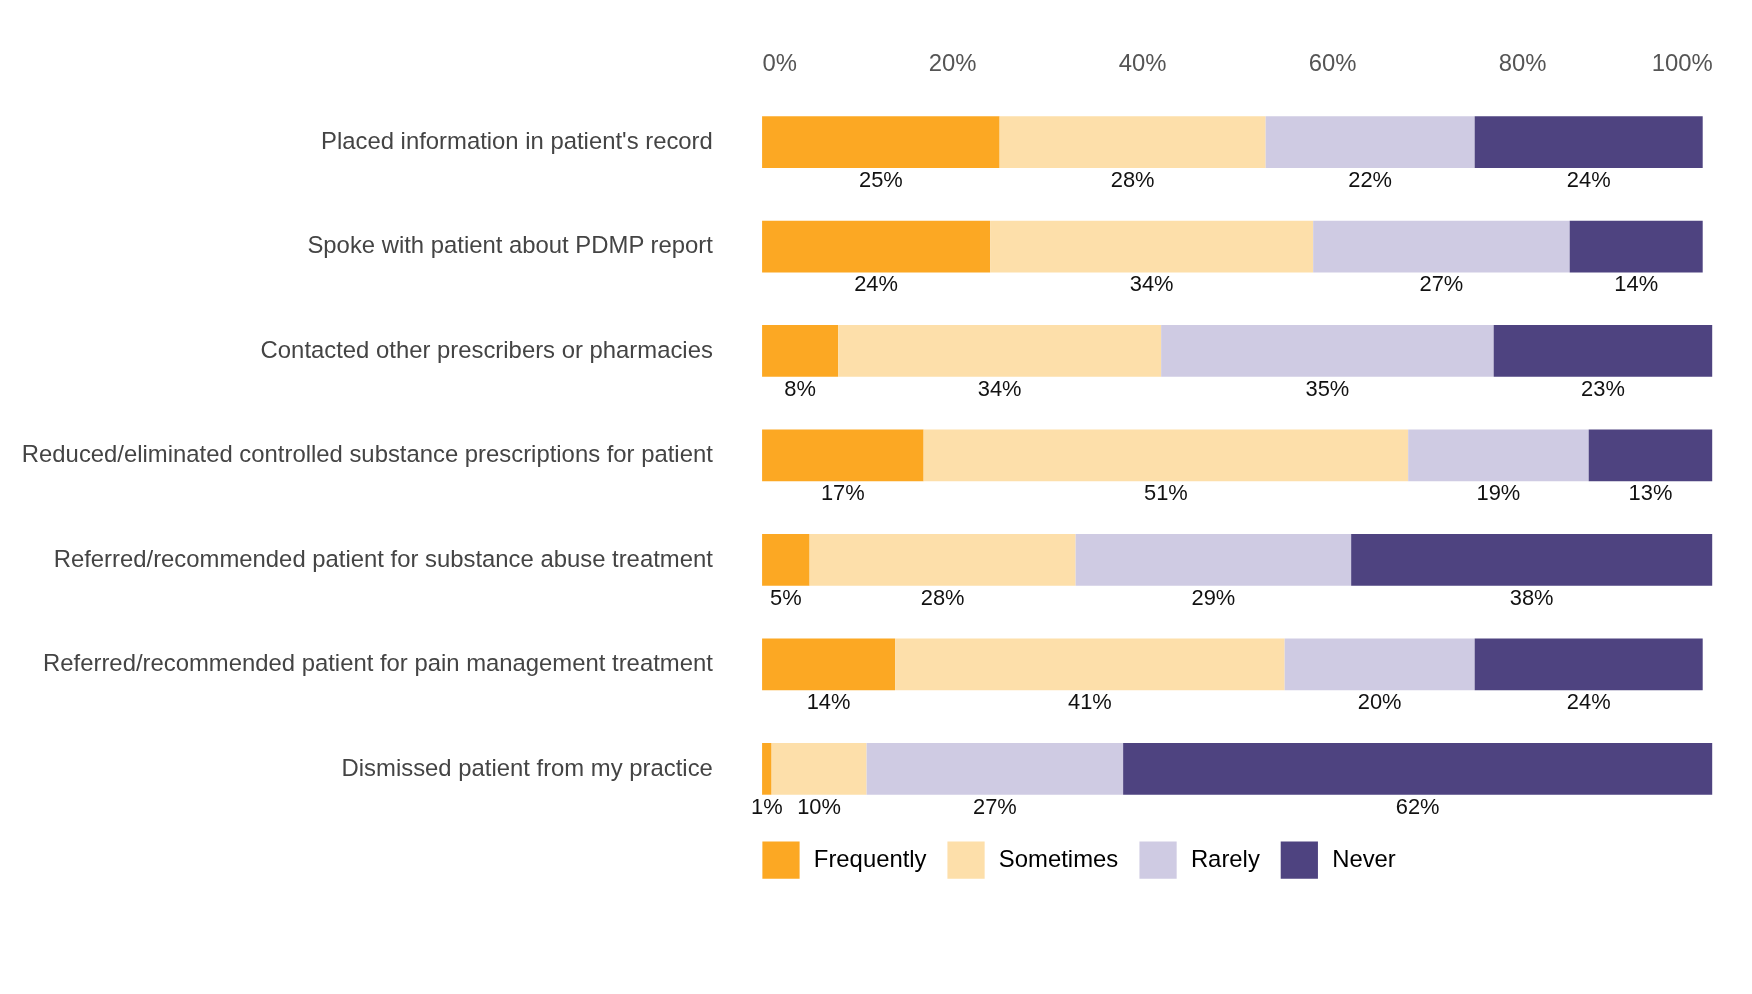  Describe the element at coordinates (1364, 858) in the screenshot. I see `legend-label: Never` at that location.